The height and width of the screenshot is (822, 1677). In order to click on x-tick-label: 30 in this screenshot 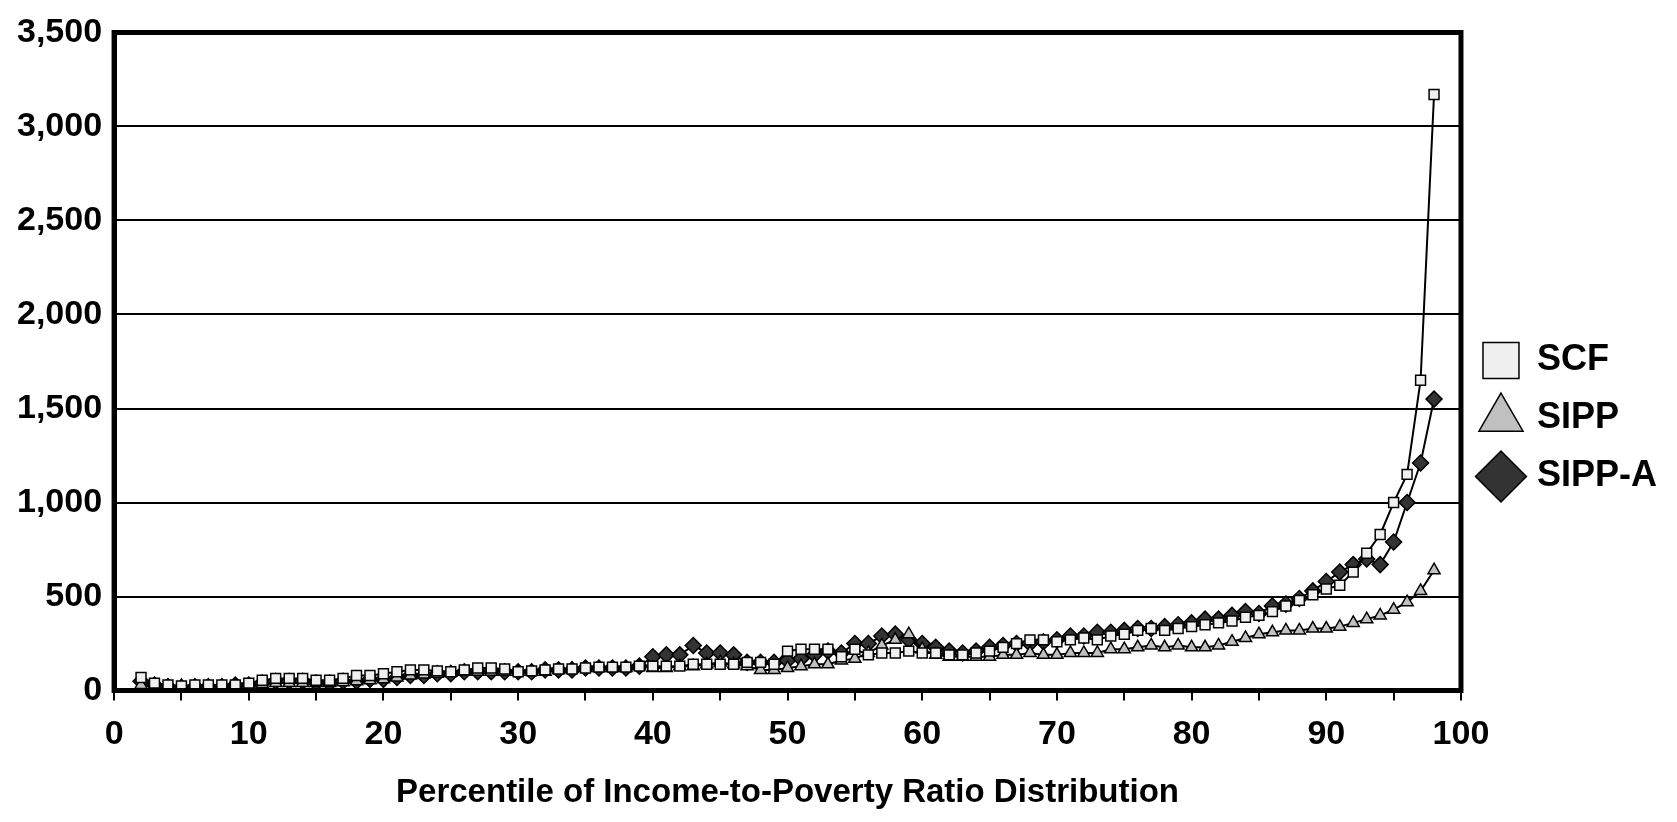, I will do `click(518, 732)`.